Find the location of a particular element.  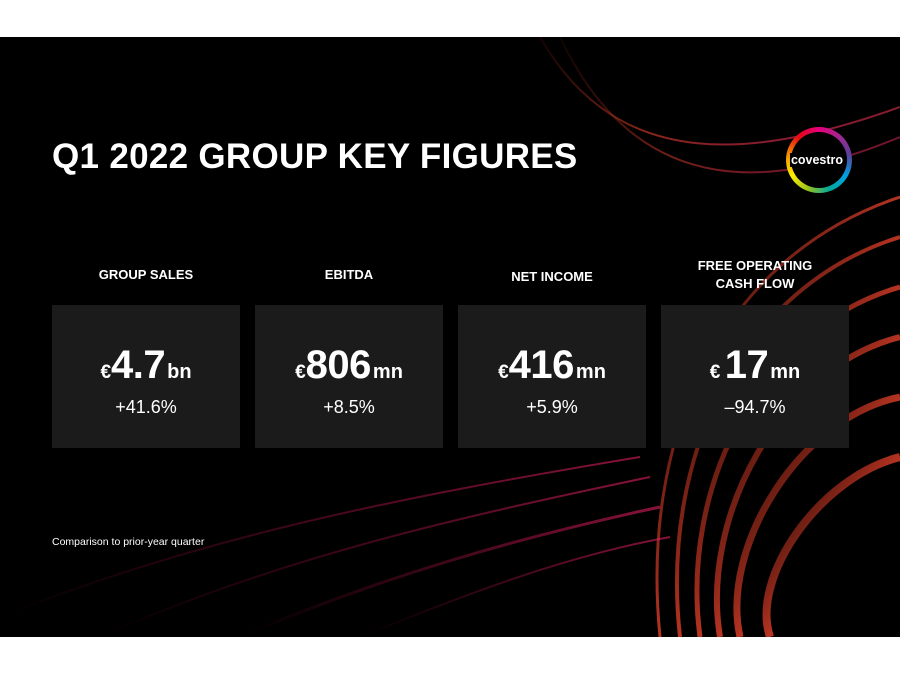

logo-text: covestro is located at coordinates (817, 160).